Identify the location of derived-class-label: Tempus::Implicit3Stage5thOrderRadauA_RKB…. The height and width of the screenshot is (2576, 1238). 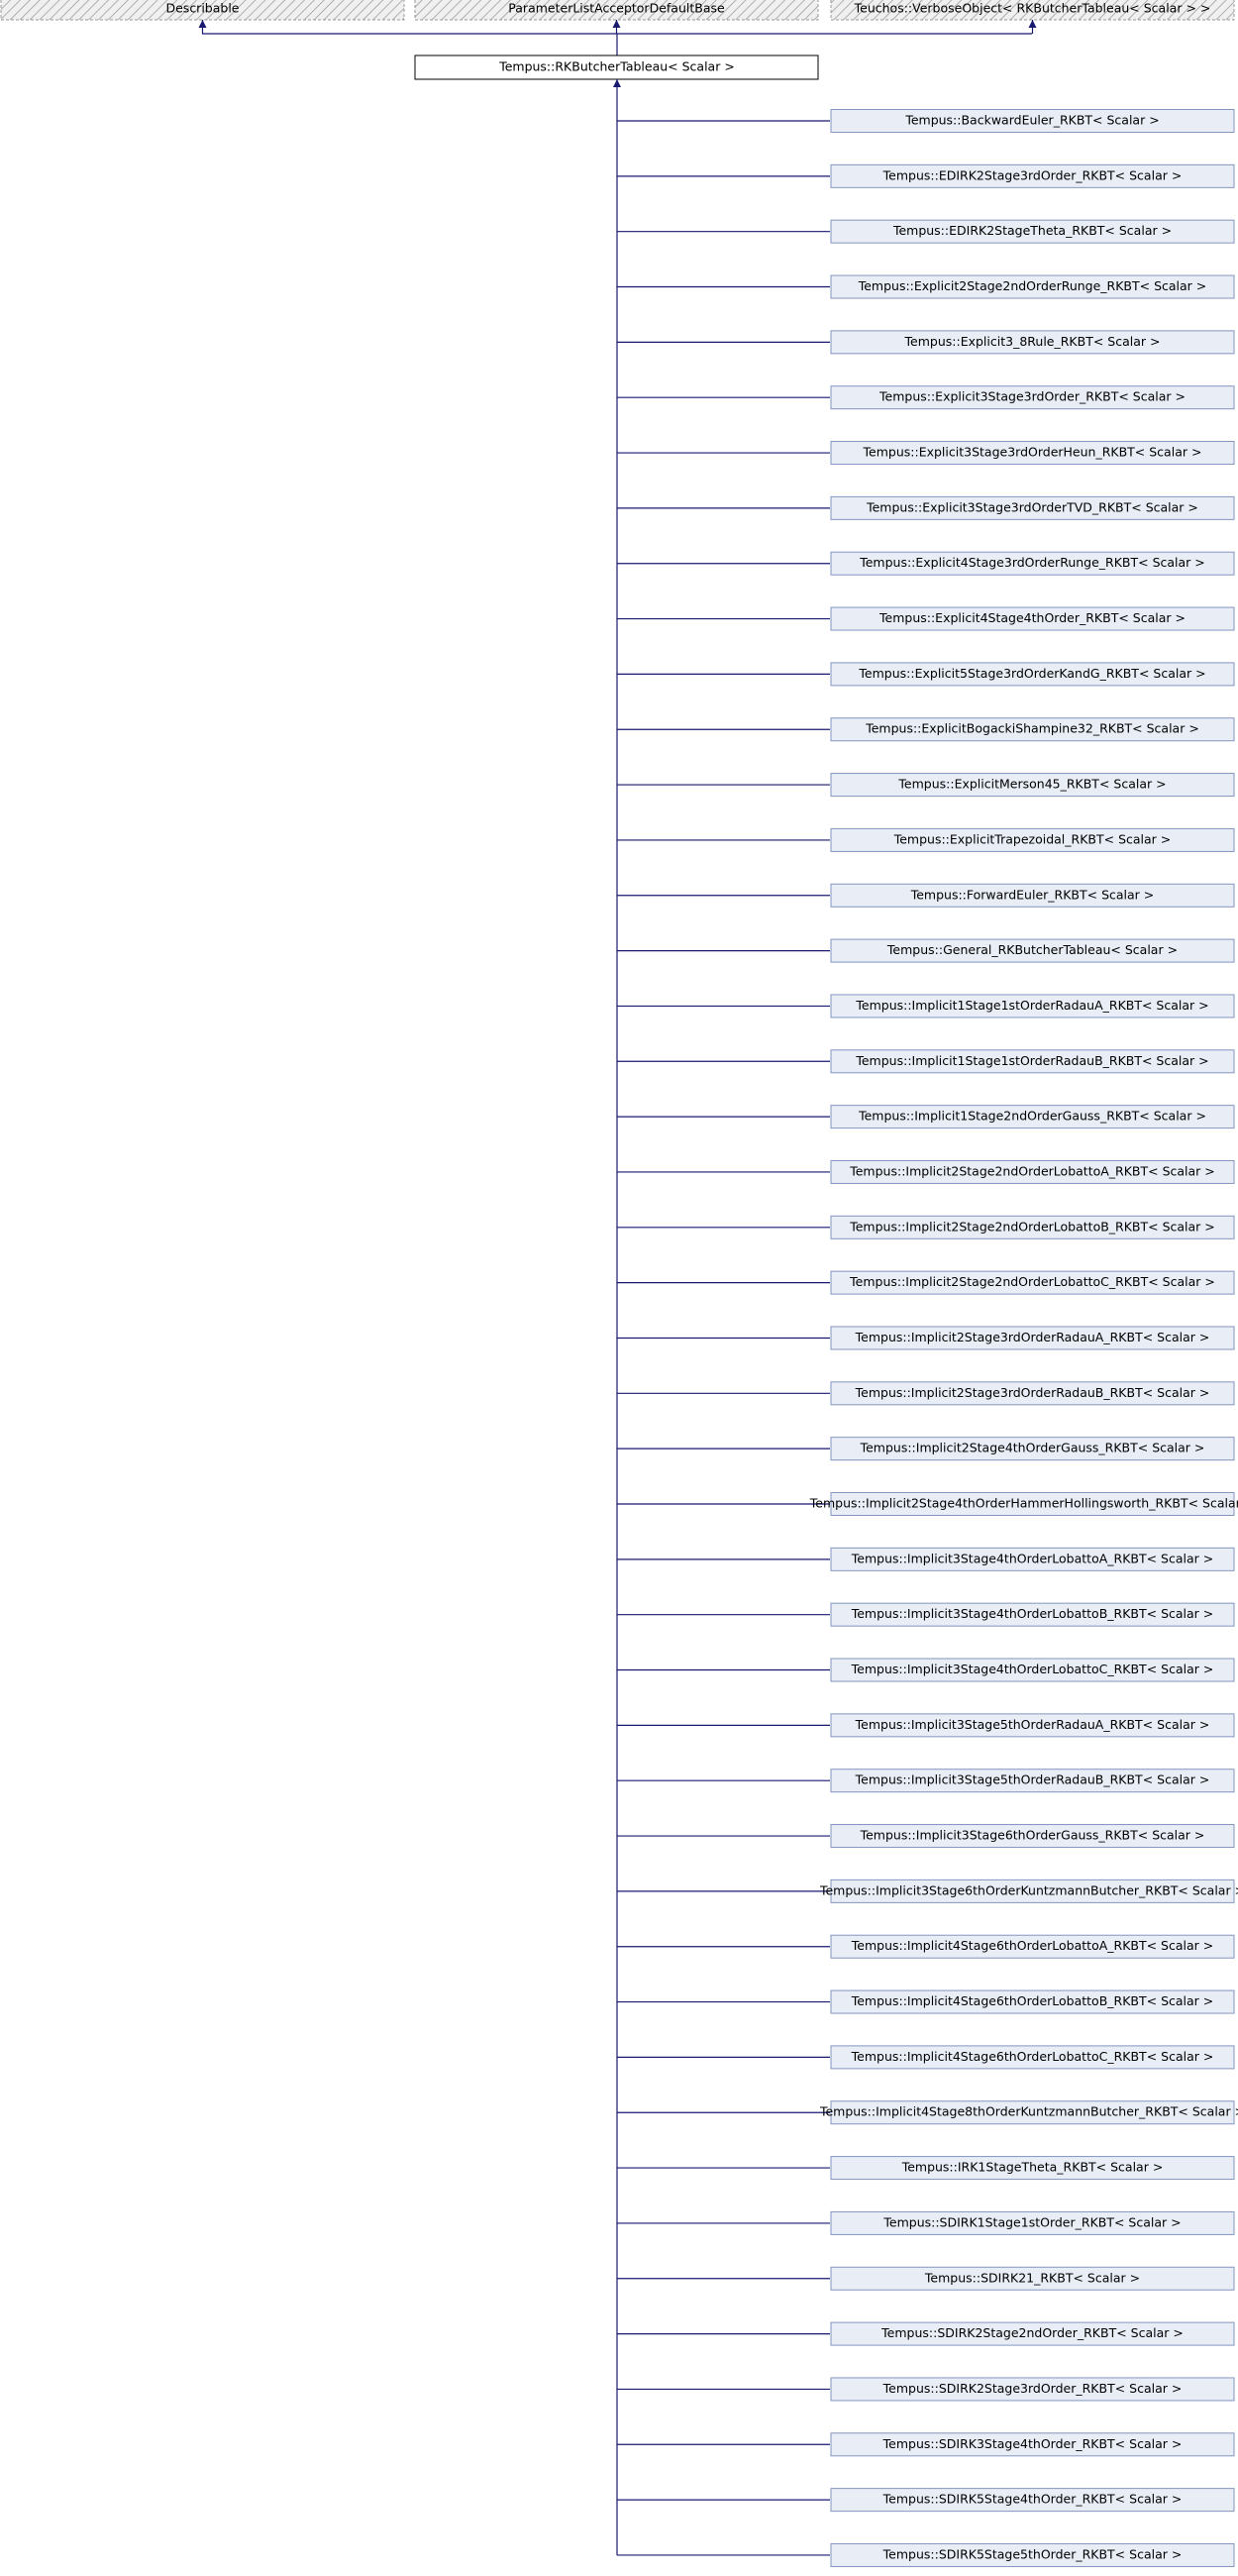
(1032, 1725).